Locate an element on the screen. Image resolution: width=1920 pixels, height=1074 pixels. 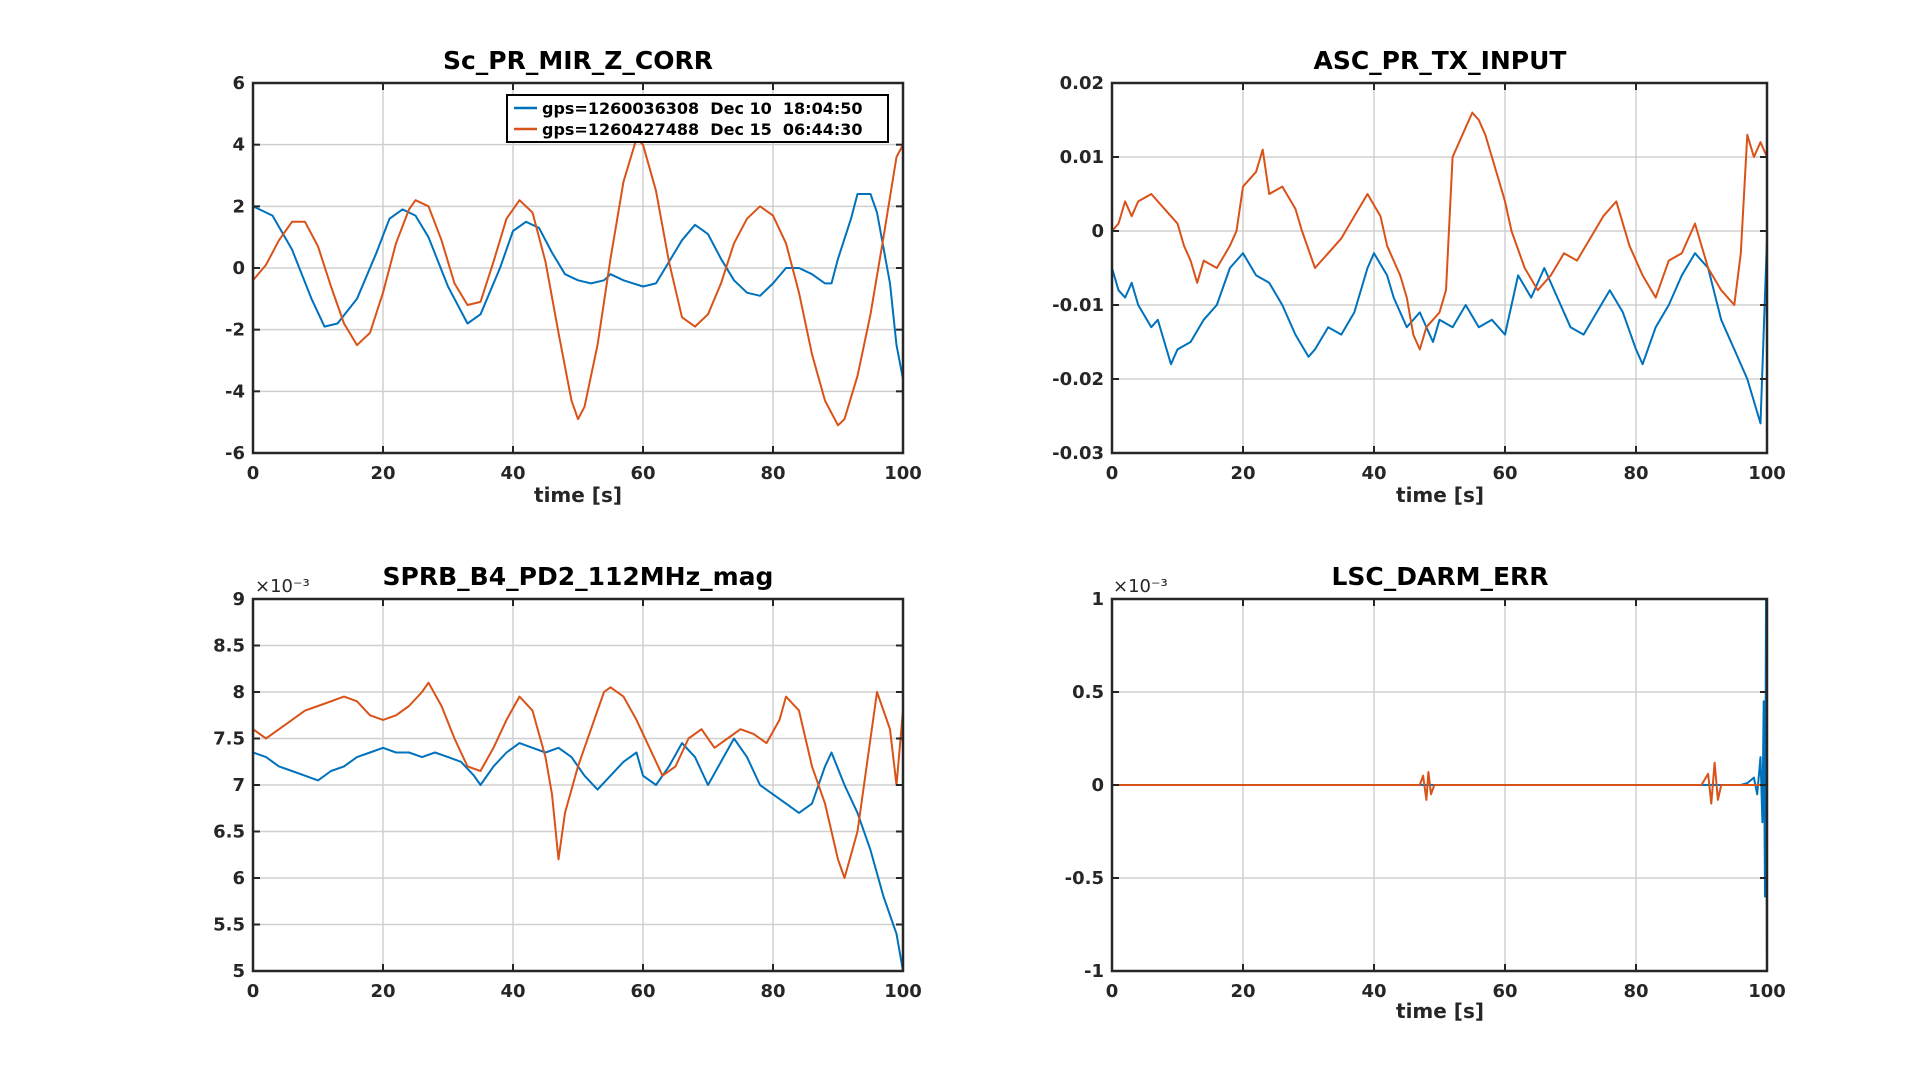
axes-box is located at coordinates (1439, 268).